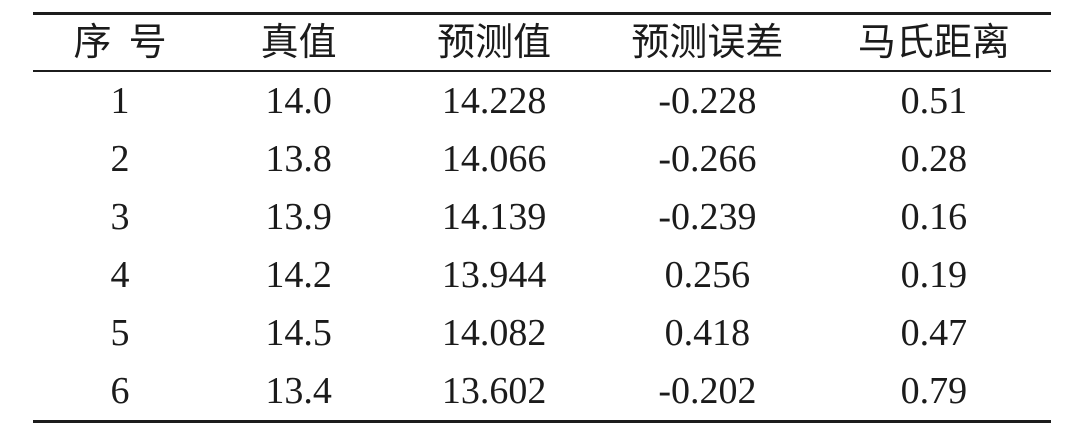  Describe the element at coordinates (298, 391) in the screenshot. I see `table-cell: 13.4` at that location.